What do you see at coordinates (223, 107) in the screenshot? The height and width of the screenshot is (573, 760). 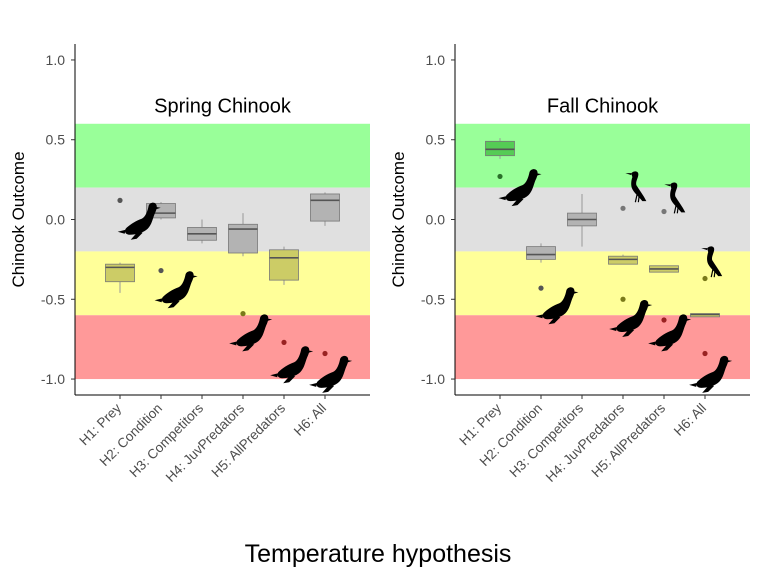 I see `panel-title: Spring Chinook` at bounding box center [223, 107].